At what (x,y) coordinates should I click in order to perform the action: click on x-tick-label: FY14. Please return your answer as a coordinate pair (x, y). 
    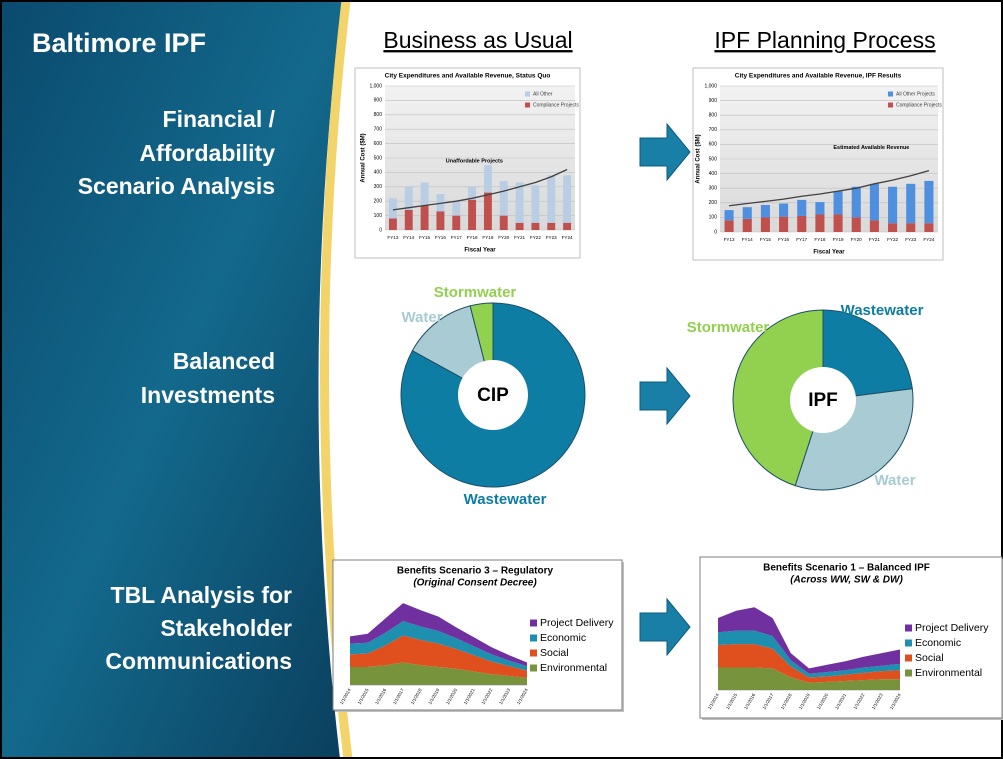
    Looking at the image, I should click on (408, 237).